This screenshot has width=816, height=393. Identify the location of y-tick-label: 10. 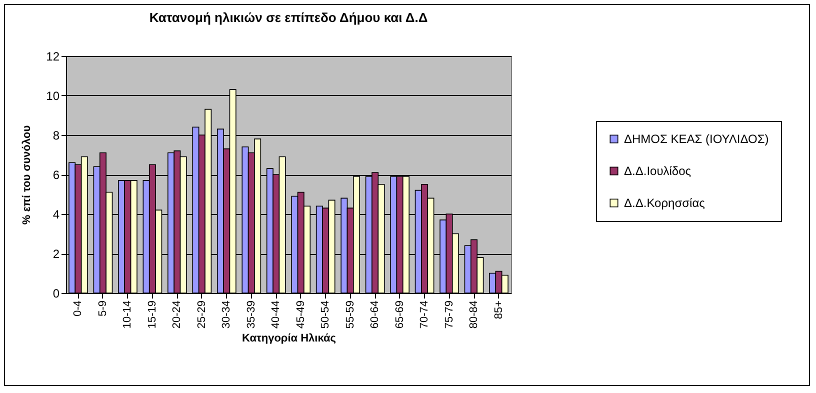
(53, 96).